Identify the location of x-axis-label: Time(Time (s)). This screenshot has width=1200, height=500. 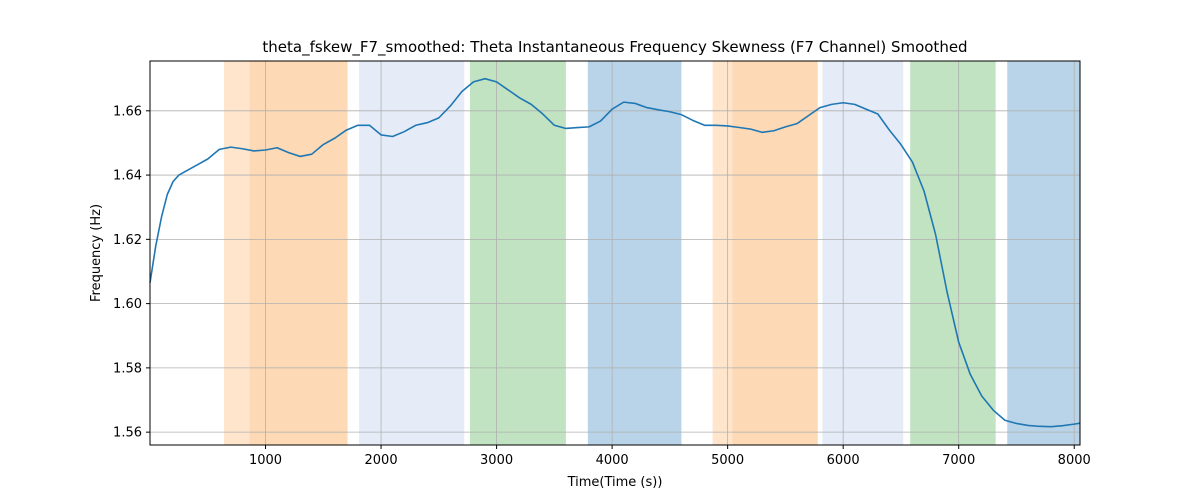
(615, 482).